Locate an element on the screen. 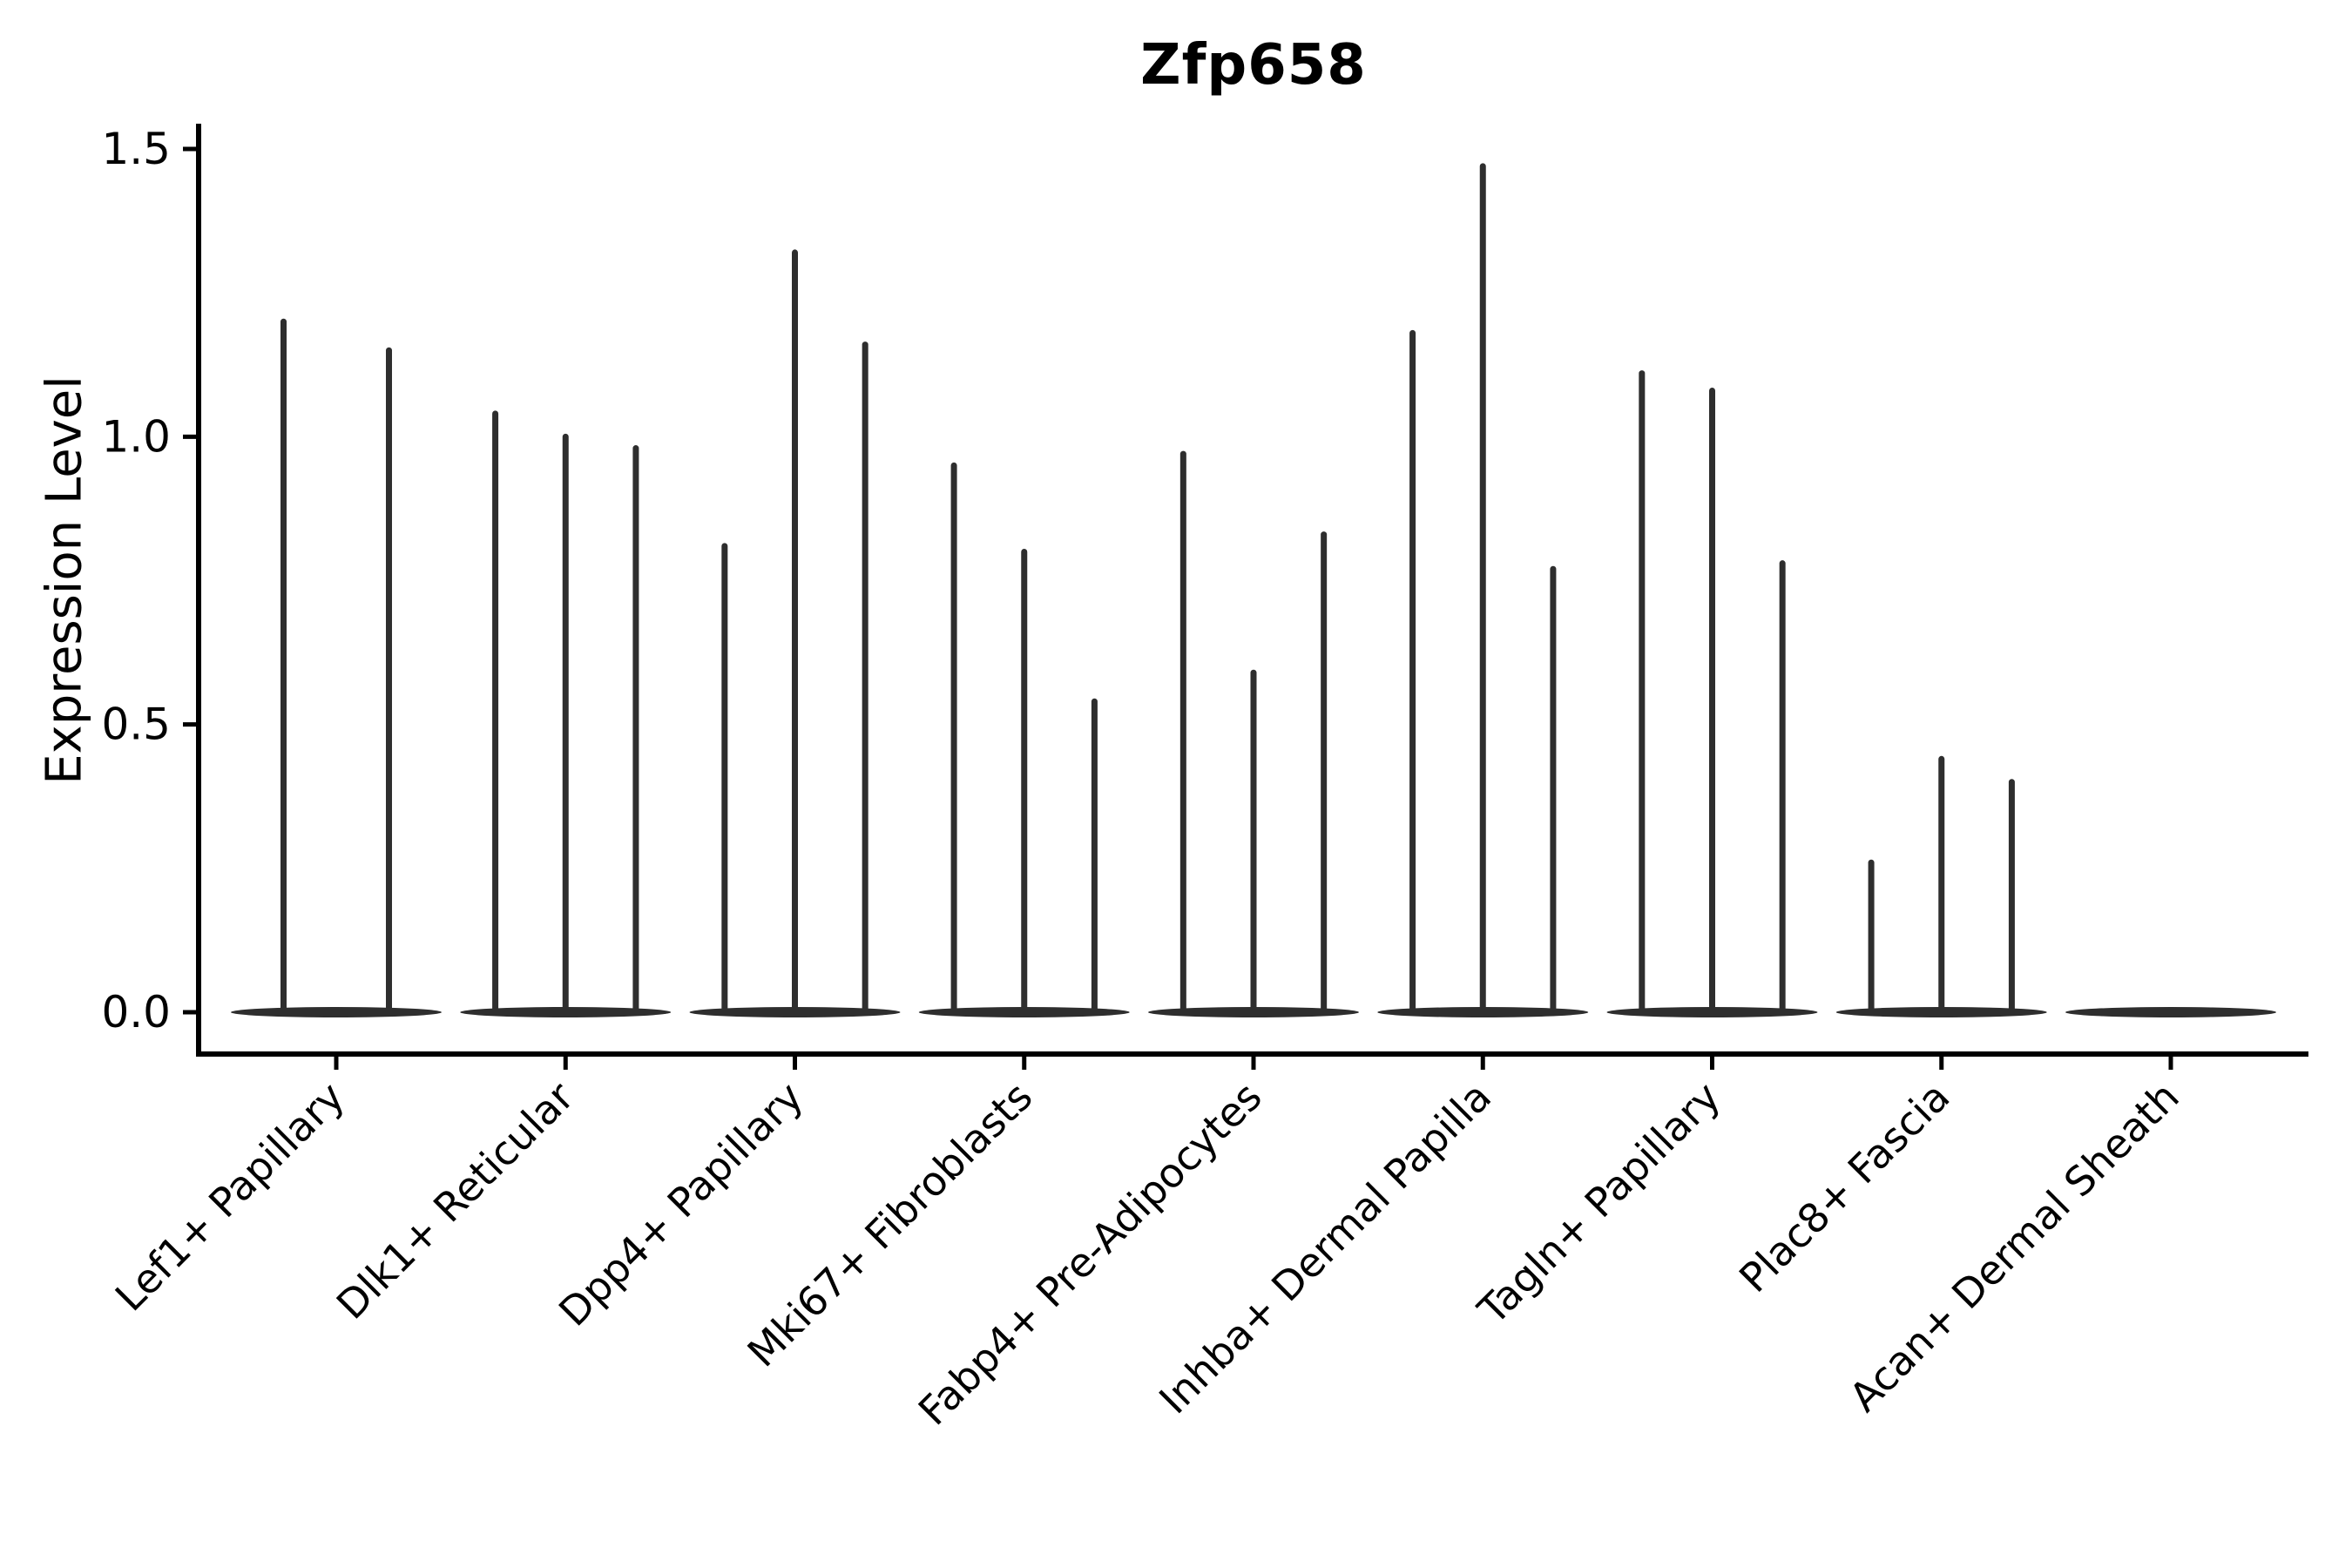 The height and width of the screenshot is (1568, 2352). x-tick-label: Plac8+ Fascia is located at coordinates (1844, 1187).